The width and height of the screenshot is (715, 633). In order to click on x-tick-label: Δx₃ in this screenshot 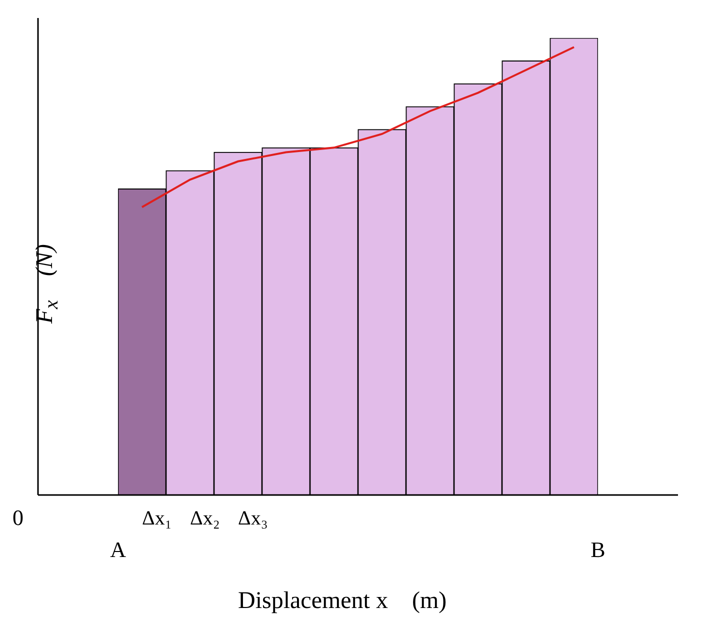, I will do `click(253, 518)`.